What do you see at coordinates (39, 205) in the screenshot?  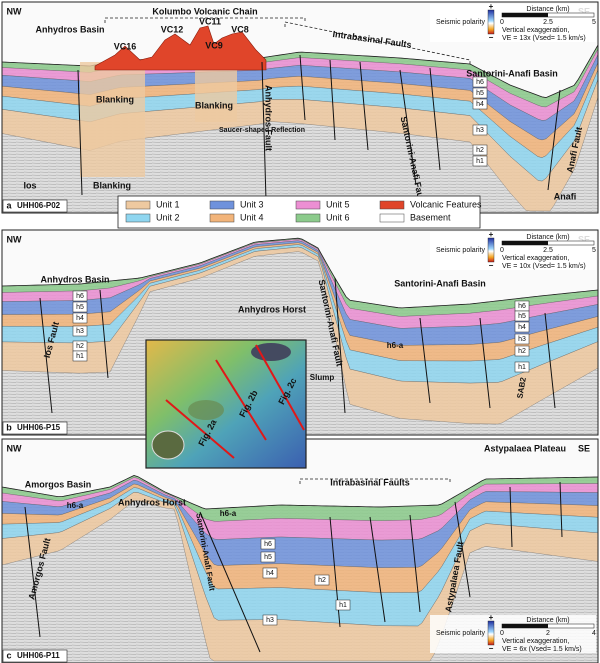 I see `profile-name: UHH06-P02` at bounding box center [39, 205].